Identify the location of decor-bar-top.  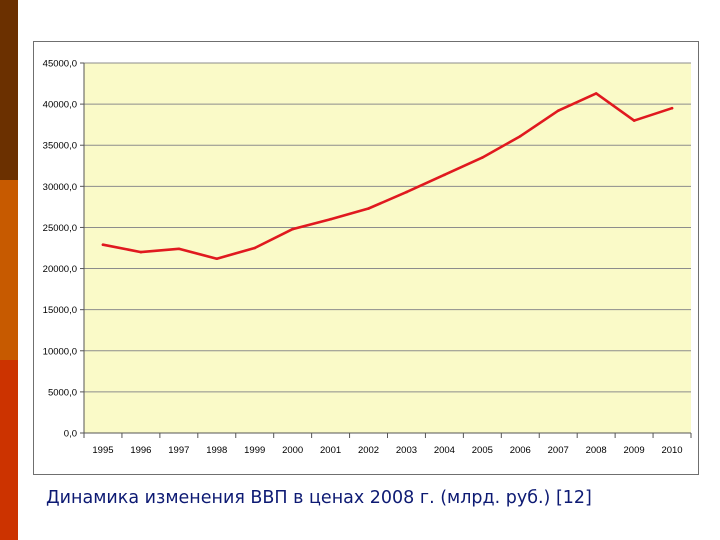
(9, 90).